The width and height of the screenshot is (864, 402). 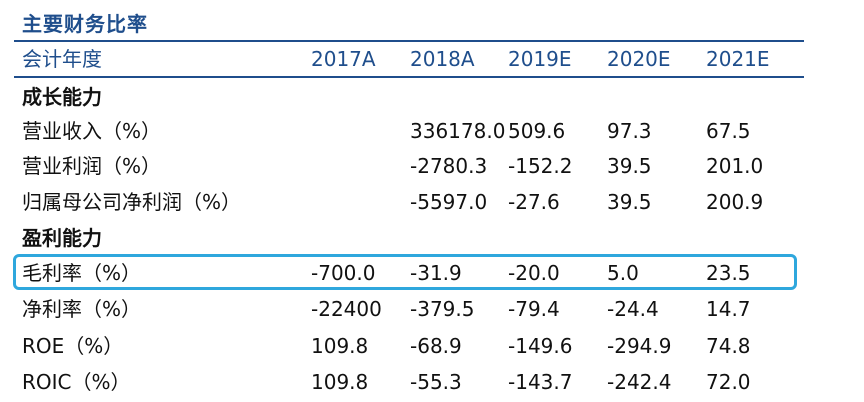 I want to click on row-value-2020e: -242.4, so click(x=639, y=382).